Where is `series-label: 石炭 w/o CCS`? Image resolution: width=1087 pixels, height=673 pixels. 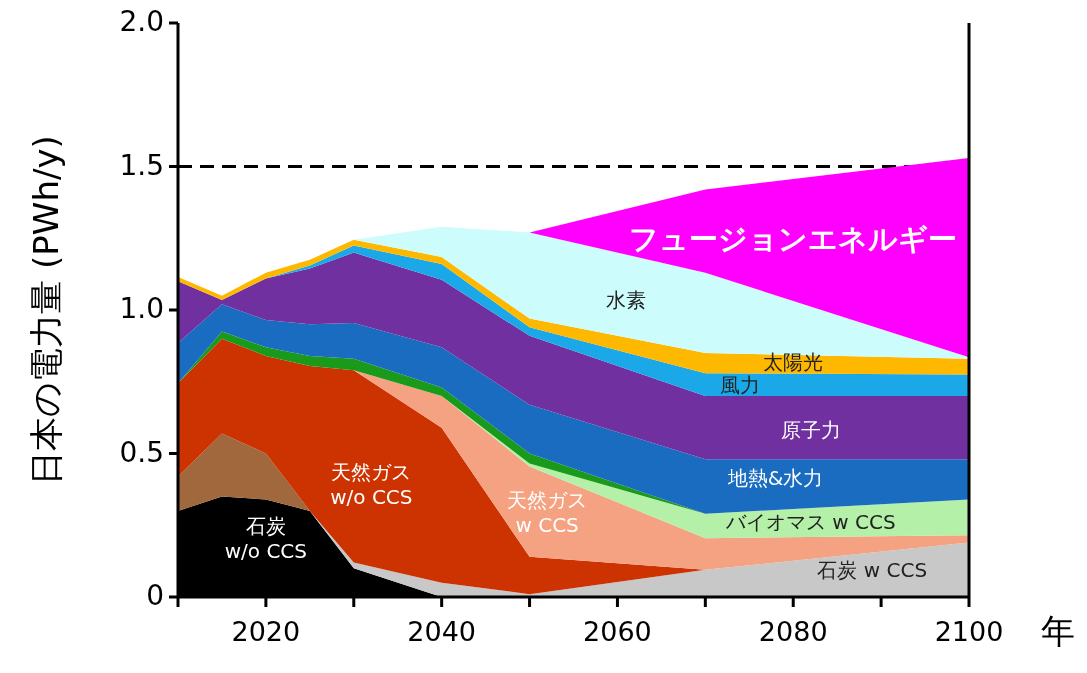
series-label: 石炭 w/o CCS is located at coordinates (266, 539).